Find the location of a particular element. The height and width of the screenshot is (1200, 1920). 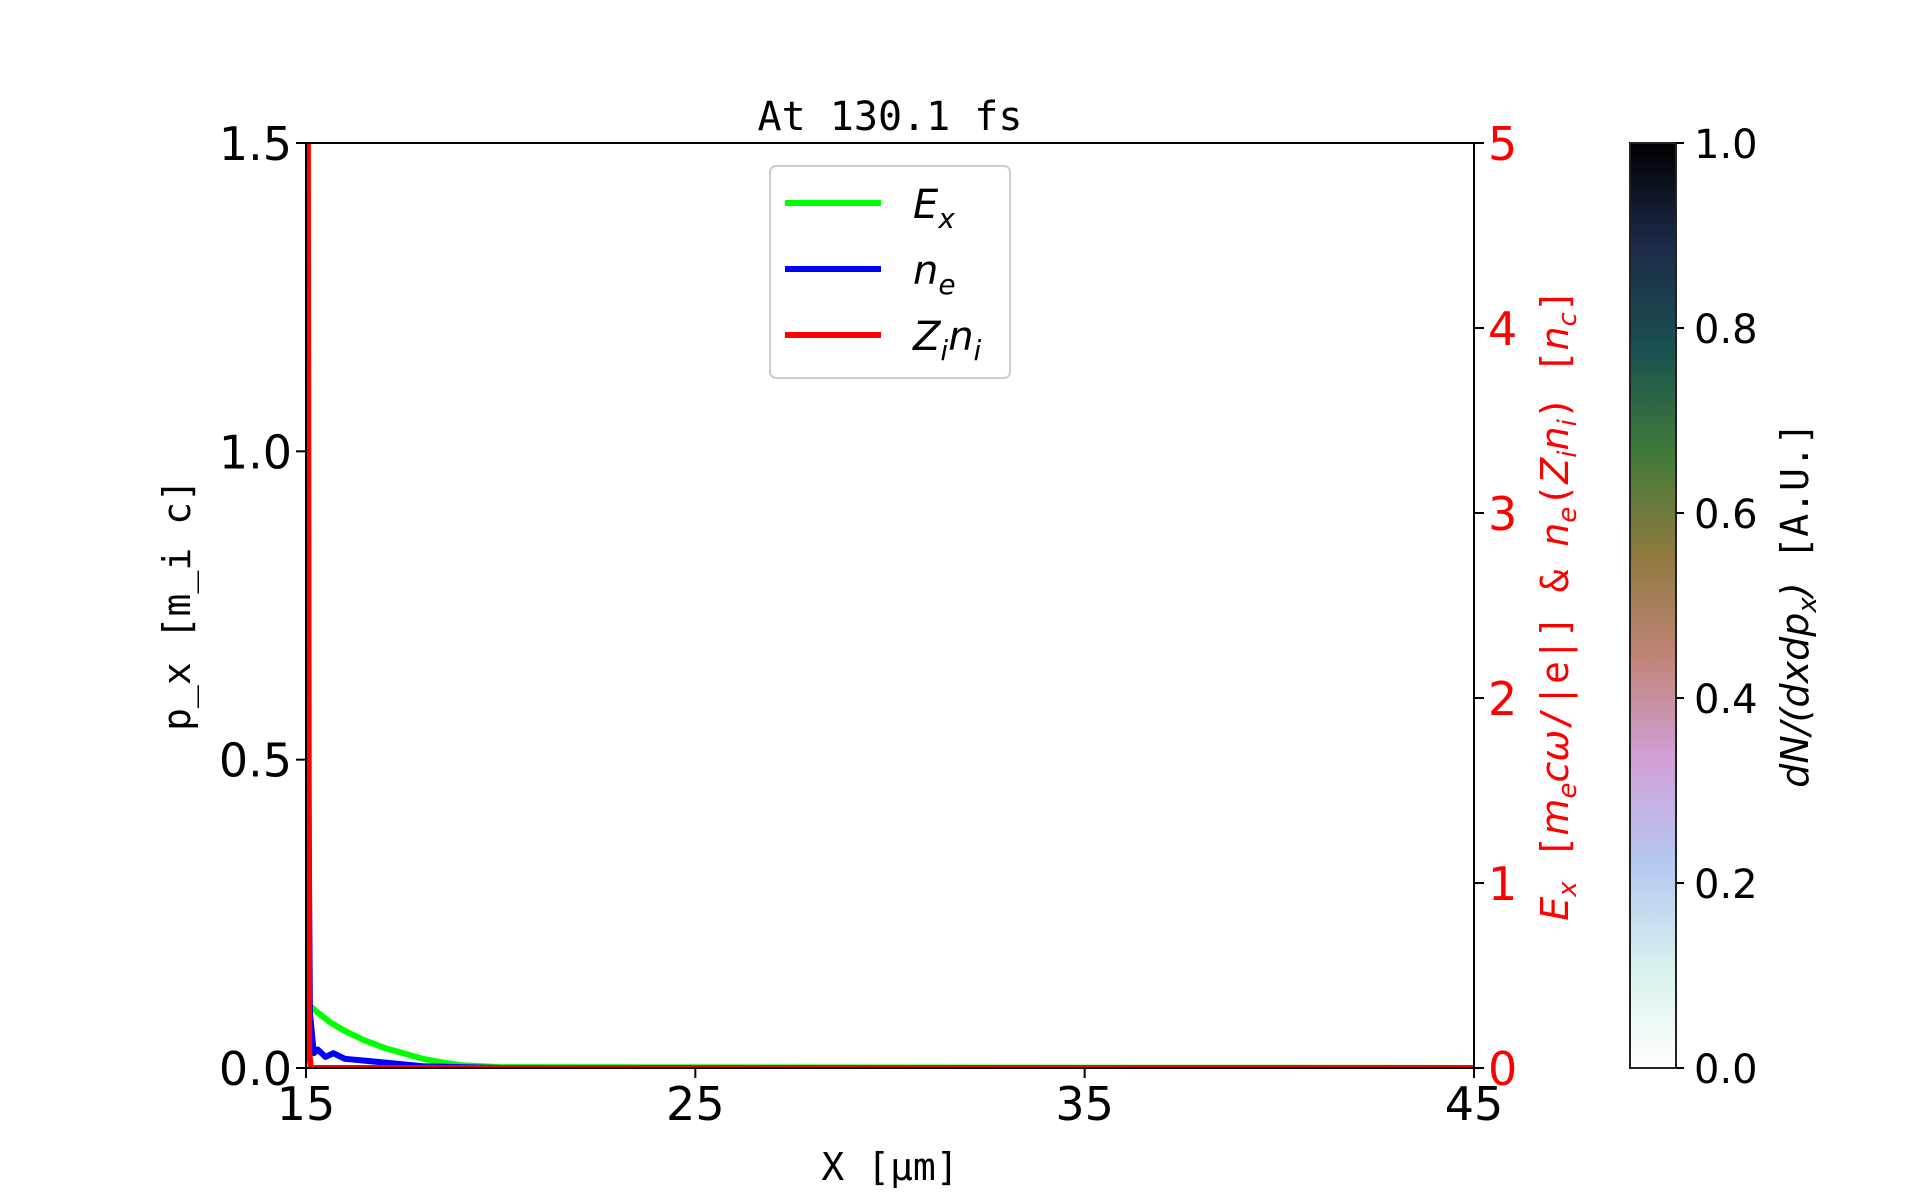

colorbar-tick-label: 0.0 is located at coordinates (1726, 1070).